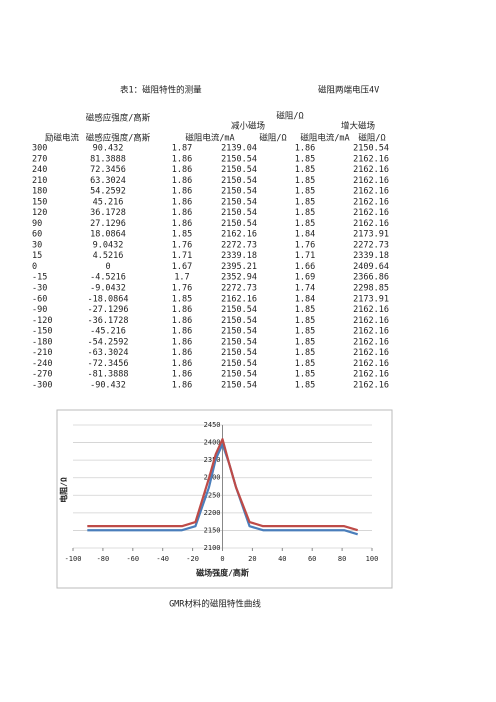 This screenshot has height=702, width=496. Describe the element at coordinates (132, 559) in the screenshot. I see `x-tick-label: -60` at that location.